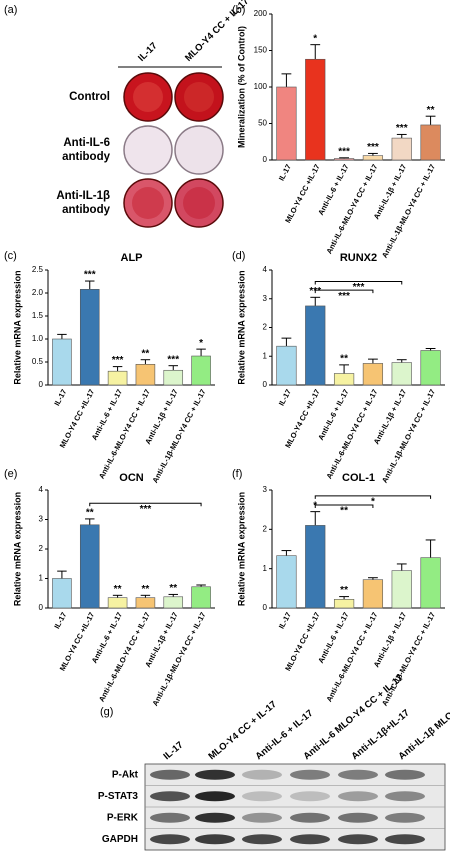  What do you see at coordinates (265, 355) in the screenshot?
I see `y-tick-label: 1` at bounding box center [265, 355].